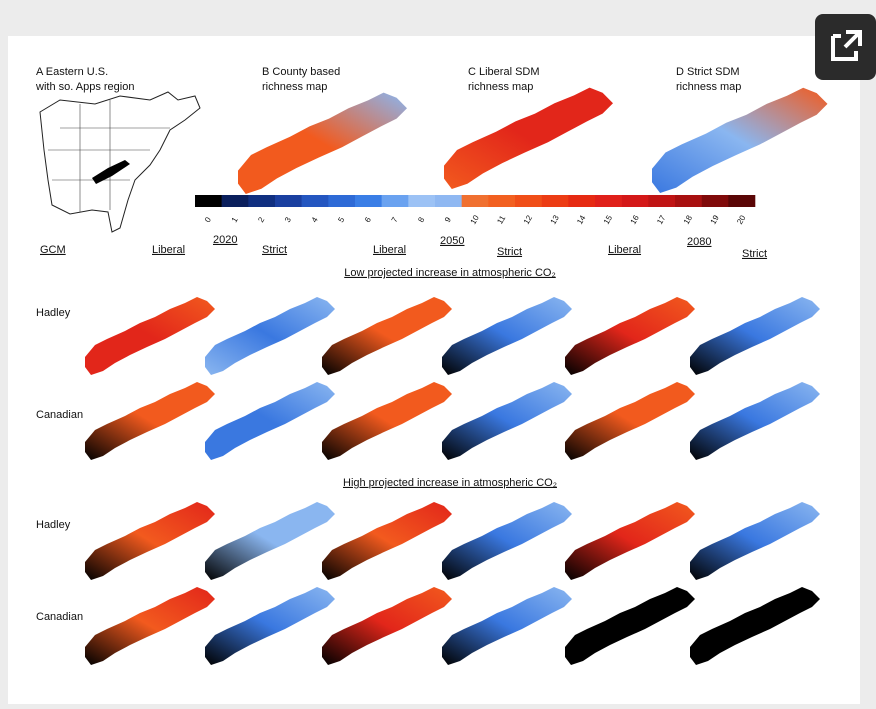 The image size is (876, 709). I want to click on panel-label: C Liberal SDM, so click(504, 72).